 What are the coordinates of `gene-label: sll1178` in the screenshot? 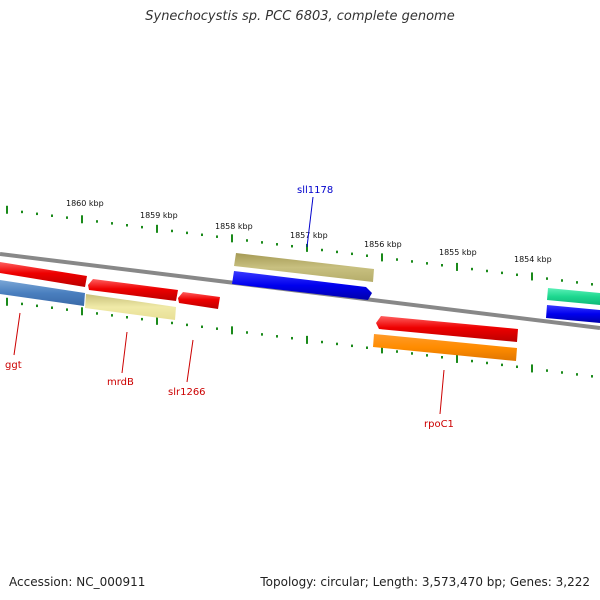 It's located at (315, 190).